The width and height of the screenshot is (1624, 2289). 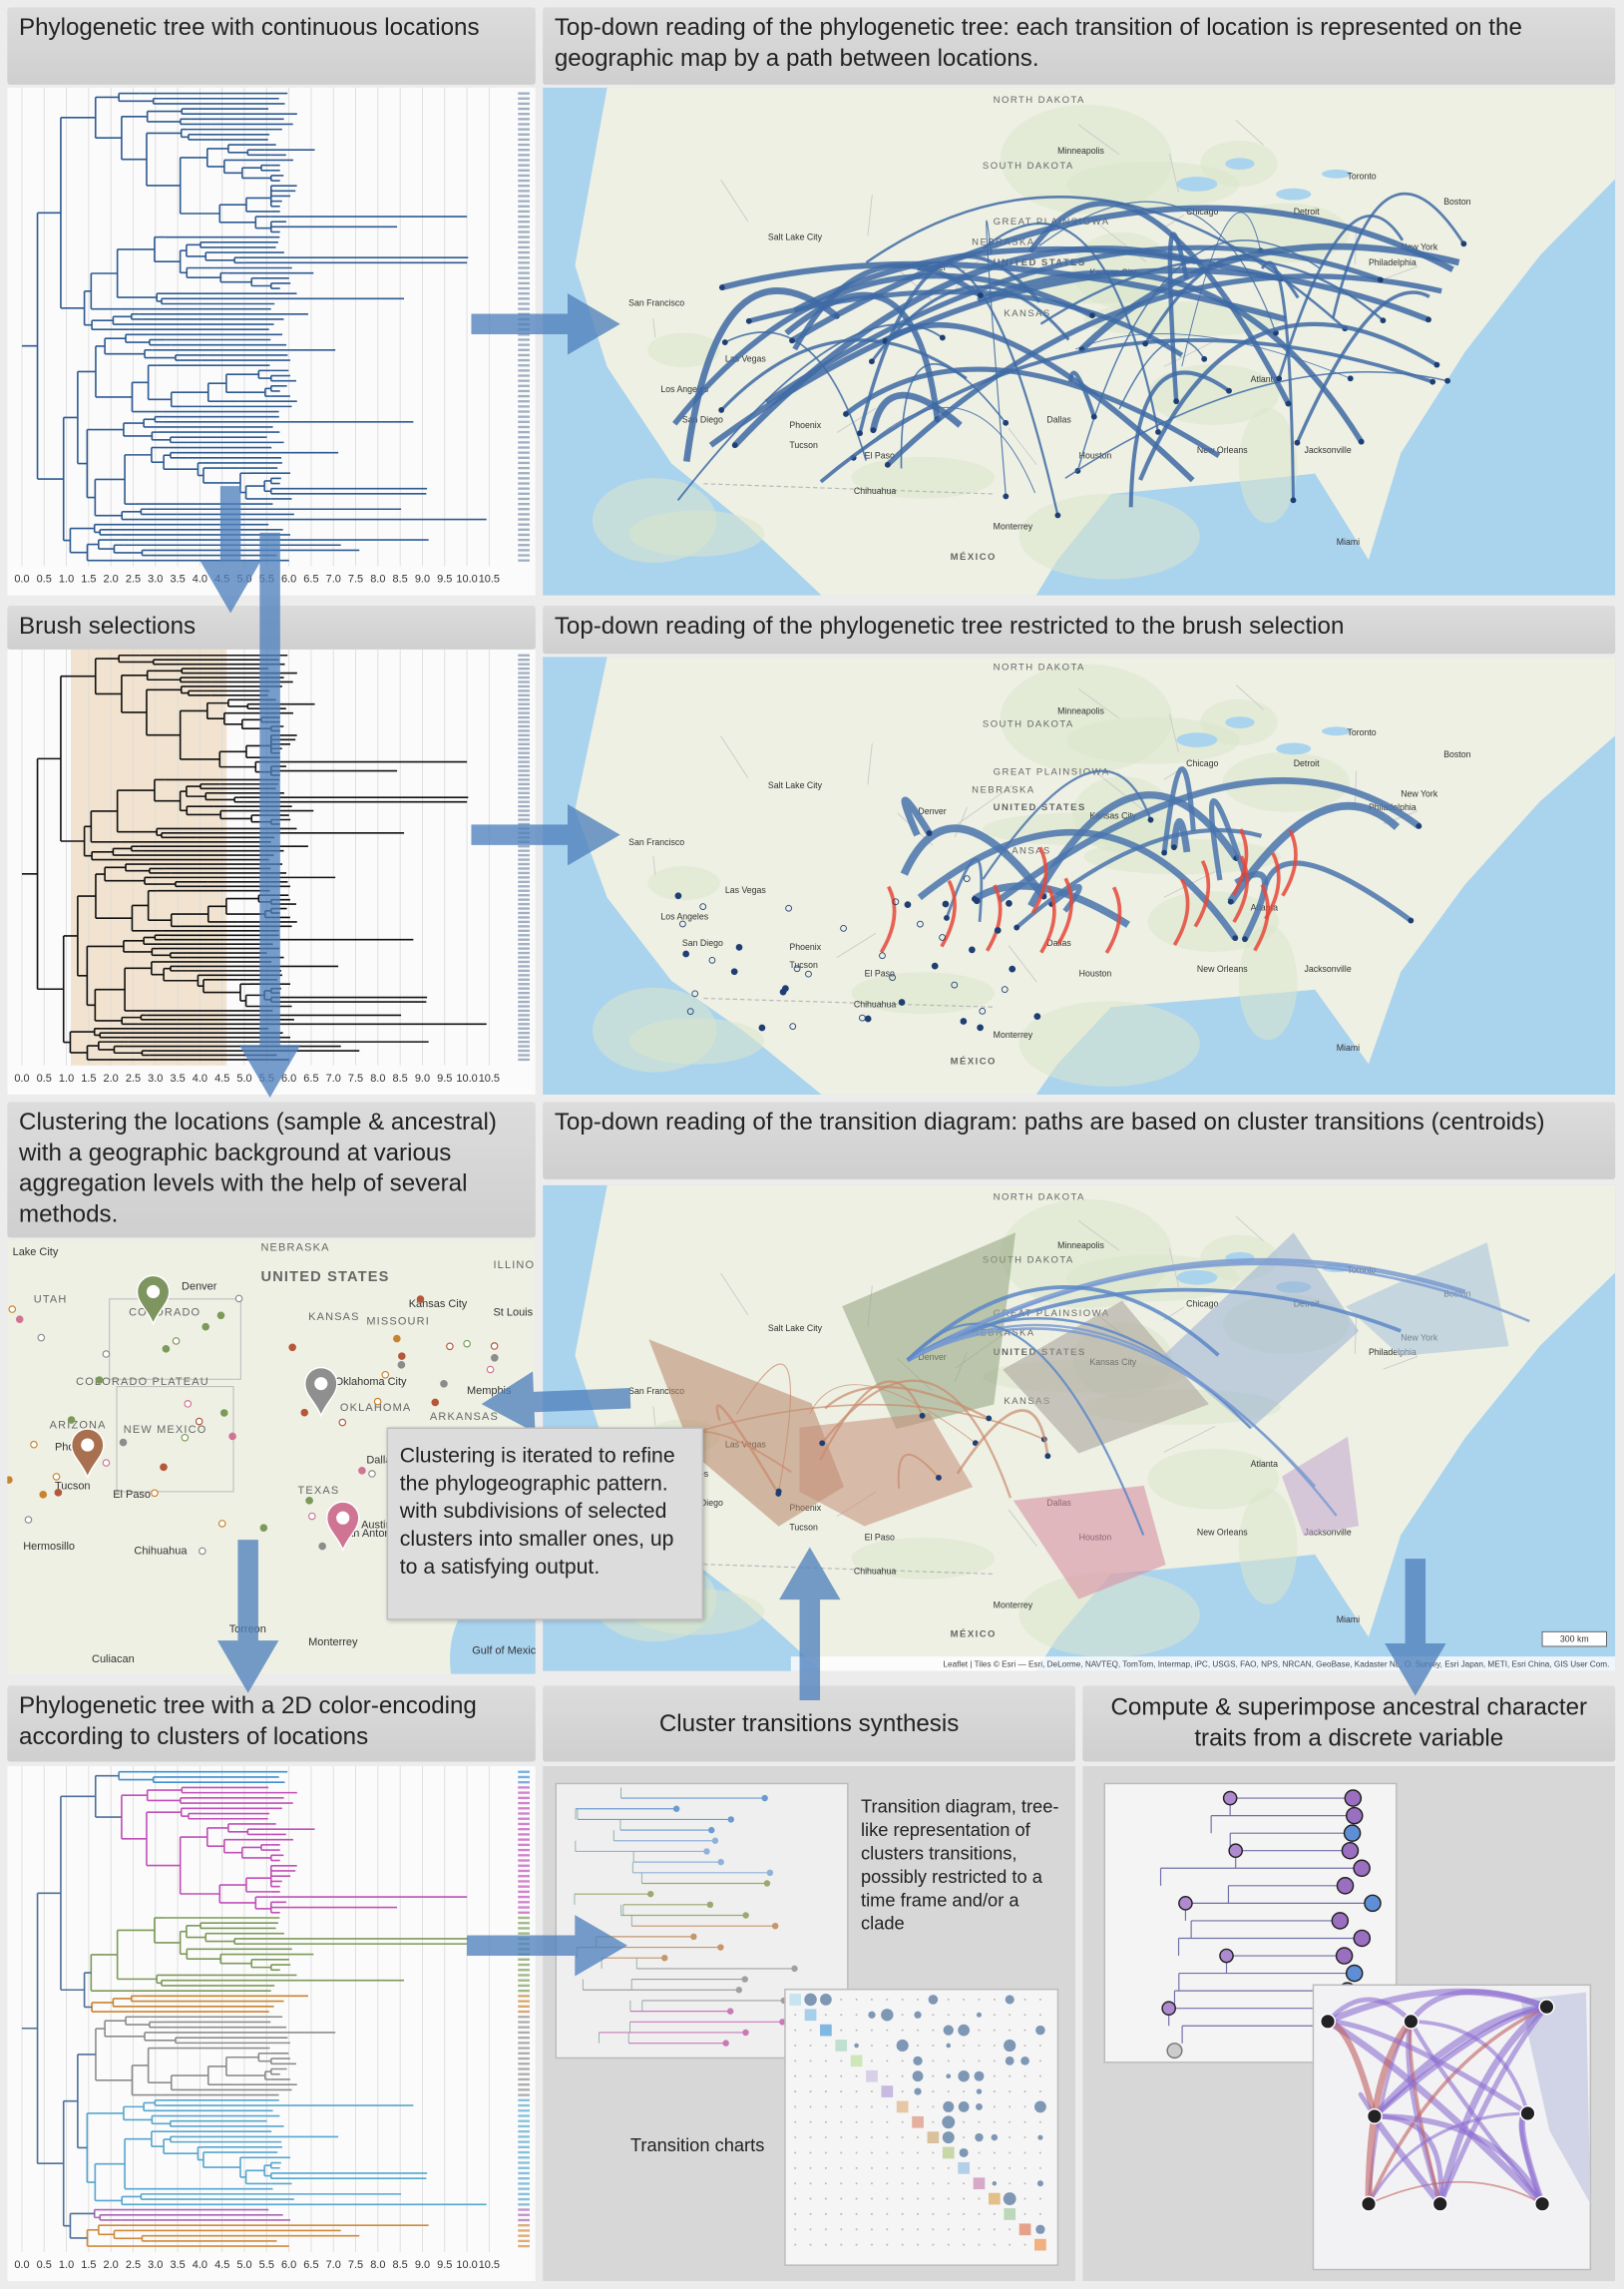 I want to click on map-label: COLORADO, so click(x=165, y=1313).